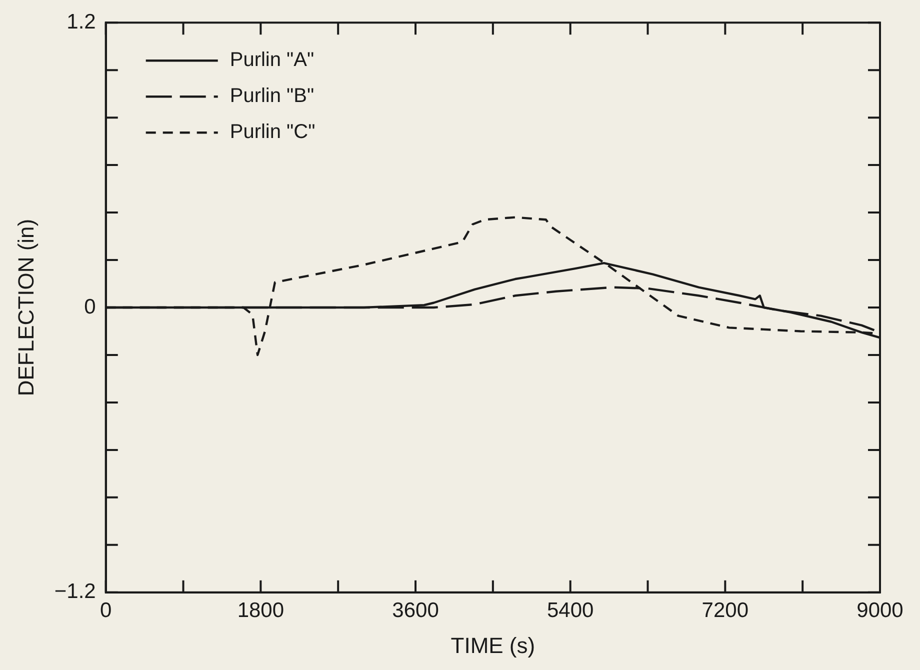 The width and height of the screenshot is (920, 670). I want to click on x-tick-label: 7200, so click(725, 610).